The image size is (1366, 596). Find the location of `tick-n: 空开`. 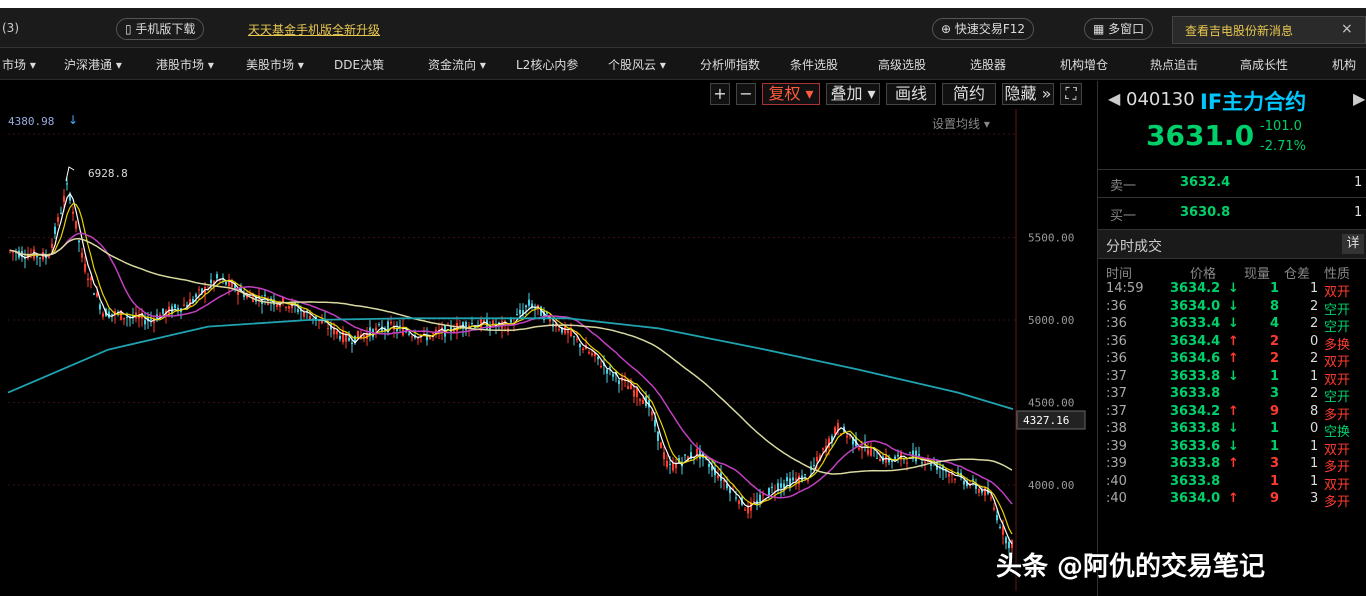

tick-n: 空开 is located at coordinates (1337, 327).